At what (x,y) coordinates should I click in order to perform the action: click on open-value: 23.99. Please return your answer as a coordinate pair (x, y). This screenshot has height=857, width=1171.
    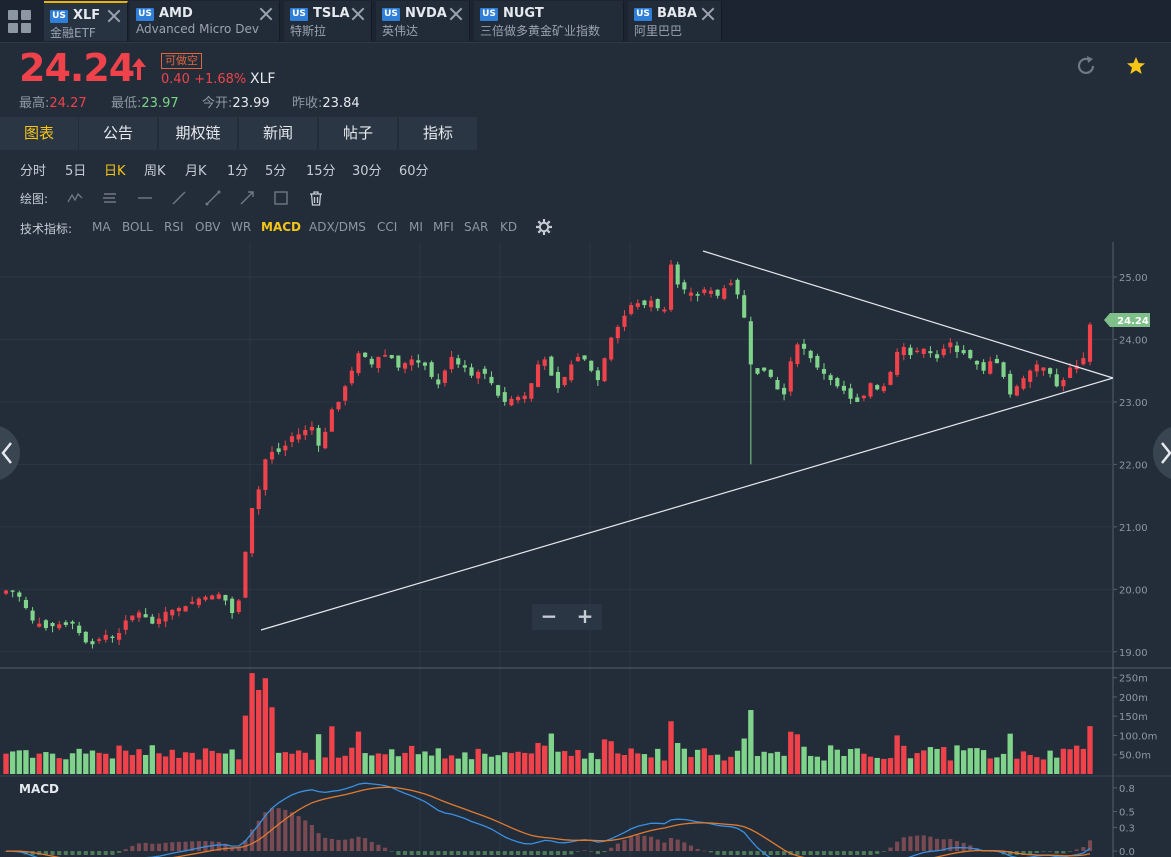
    Looking at the image, I should click on (251, 103).